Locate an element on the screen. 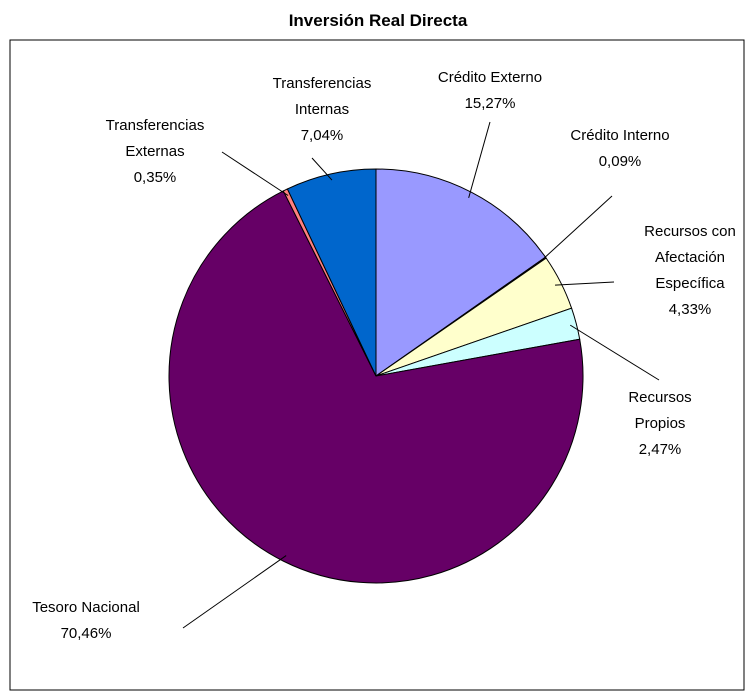 The image size is (756, 698). slice-label: Crédito Externo is located at coordinates (490, 77).